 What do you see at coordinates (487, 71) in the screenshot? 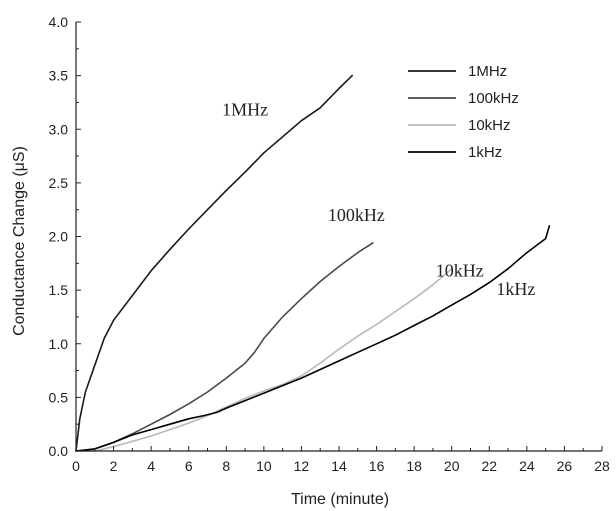
I see `legend-label: 1MHz` at bounding box center [487, 71].